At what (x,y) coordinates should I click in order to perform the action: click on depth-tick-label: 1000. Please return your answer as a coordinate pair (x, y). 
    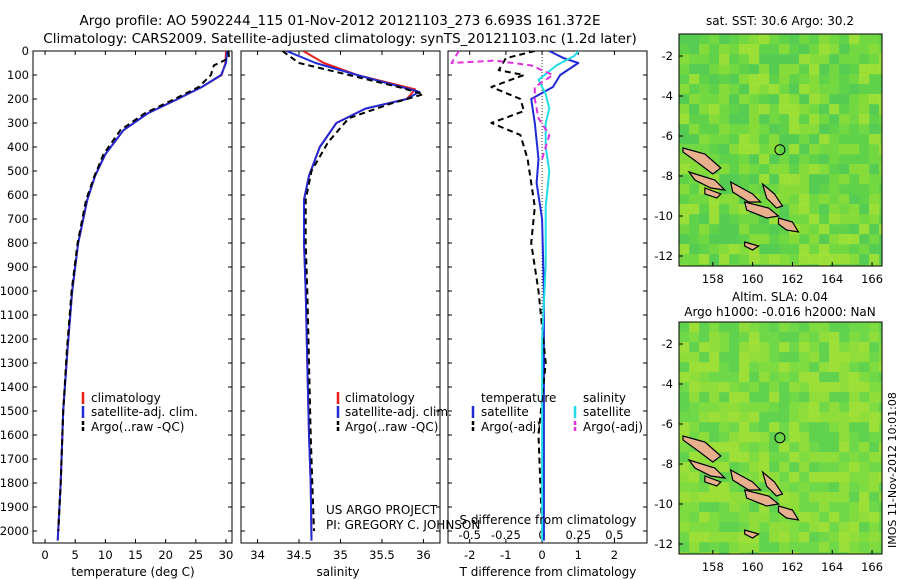
    Looking at the image, I should click on (14, 291).